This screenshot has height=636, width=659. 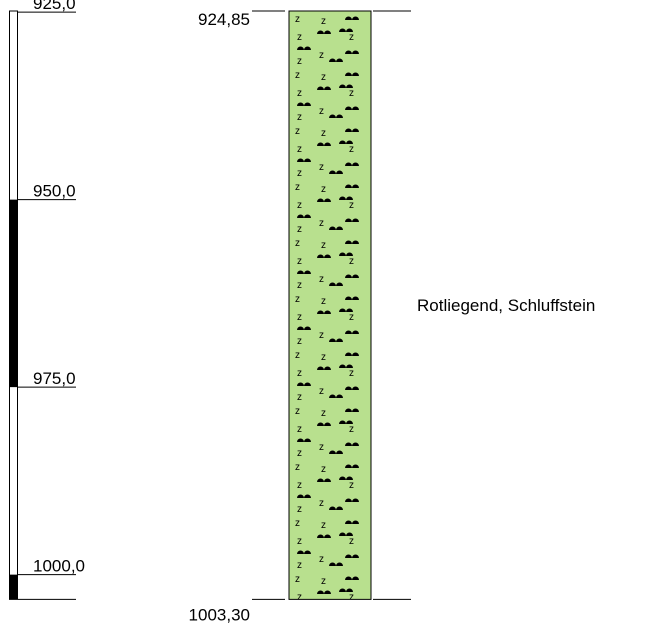 I want to click on depth-tick-label: 1000,0, so click(x=59, y=566).